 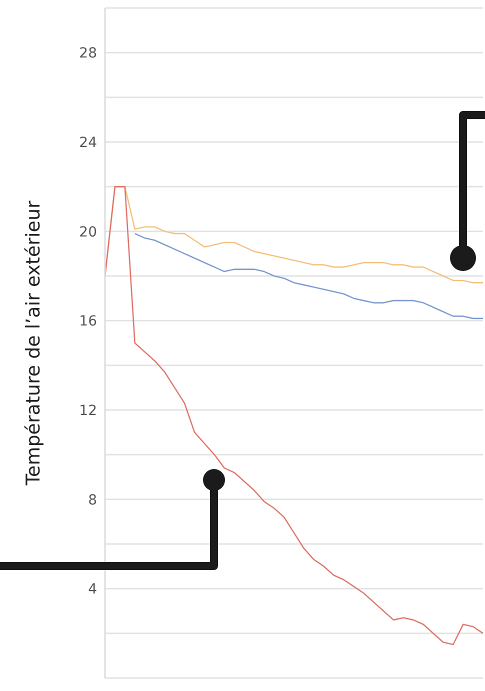 I want to click on y-axis-title: Température de l’air extérieur, so click(x=33, y=343).